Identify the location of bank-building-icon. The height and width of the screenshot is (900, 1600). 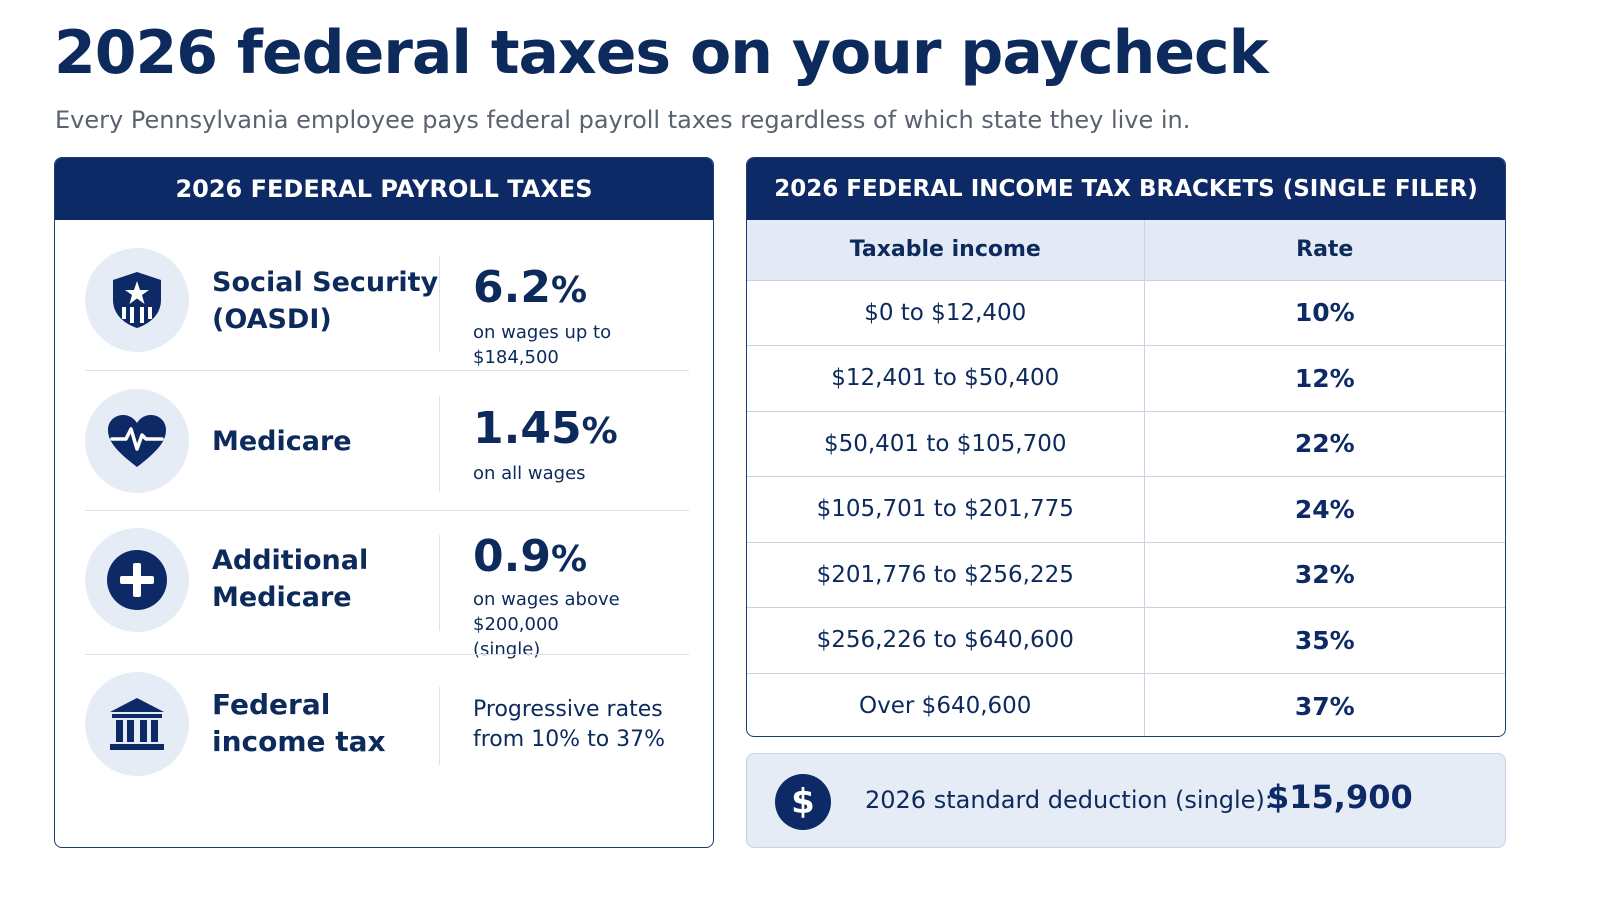
(137, 724).